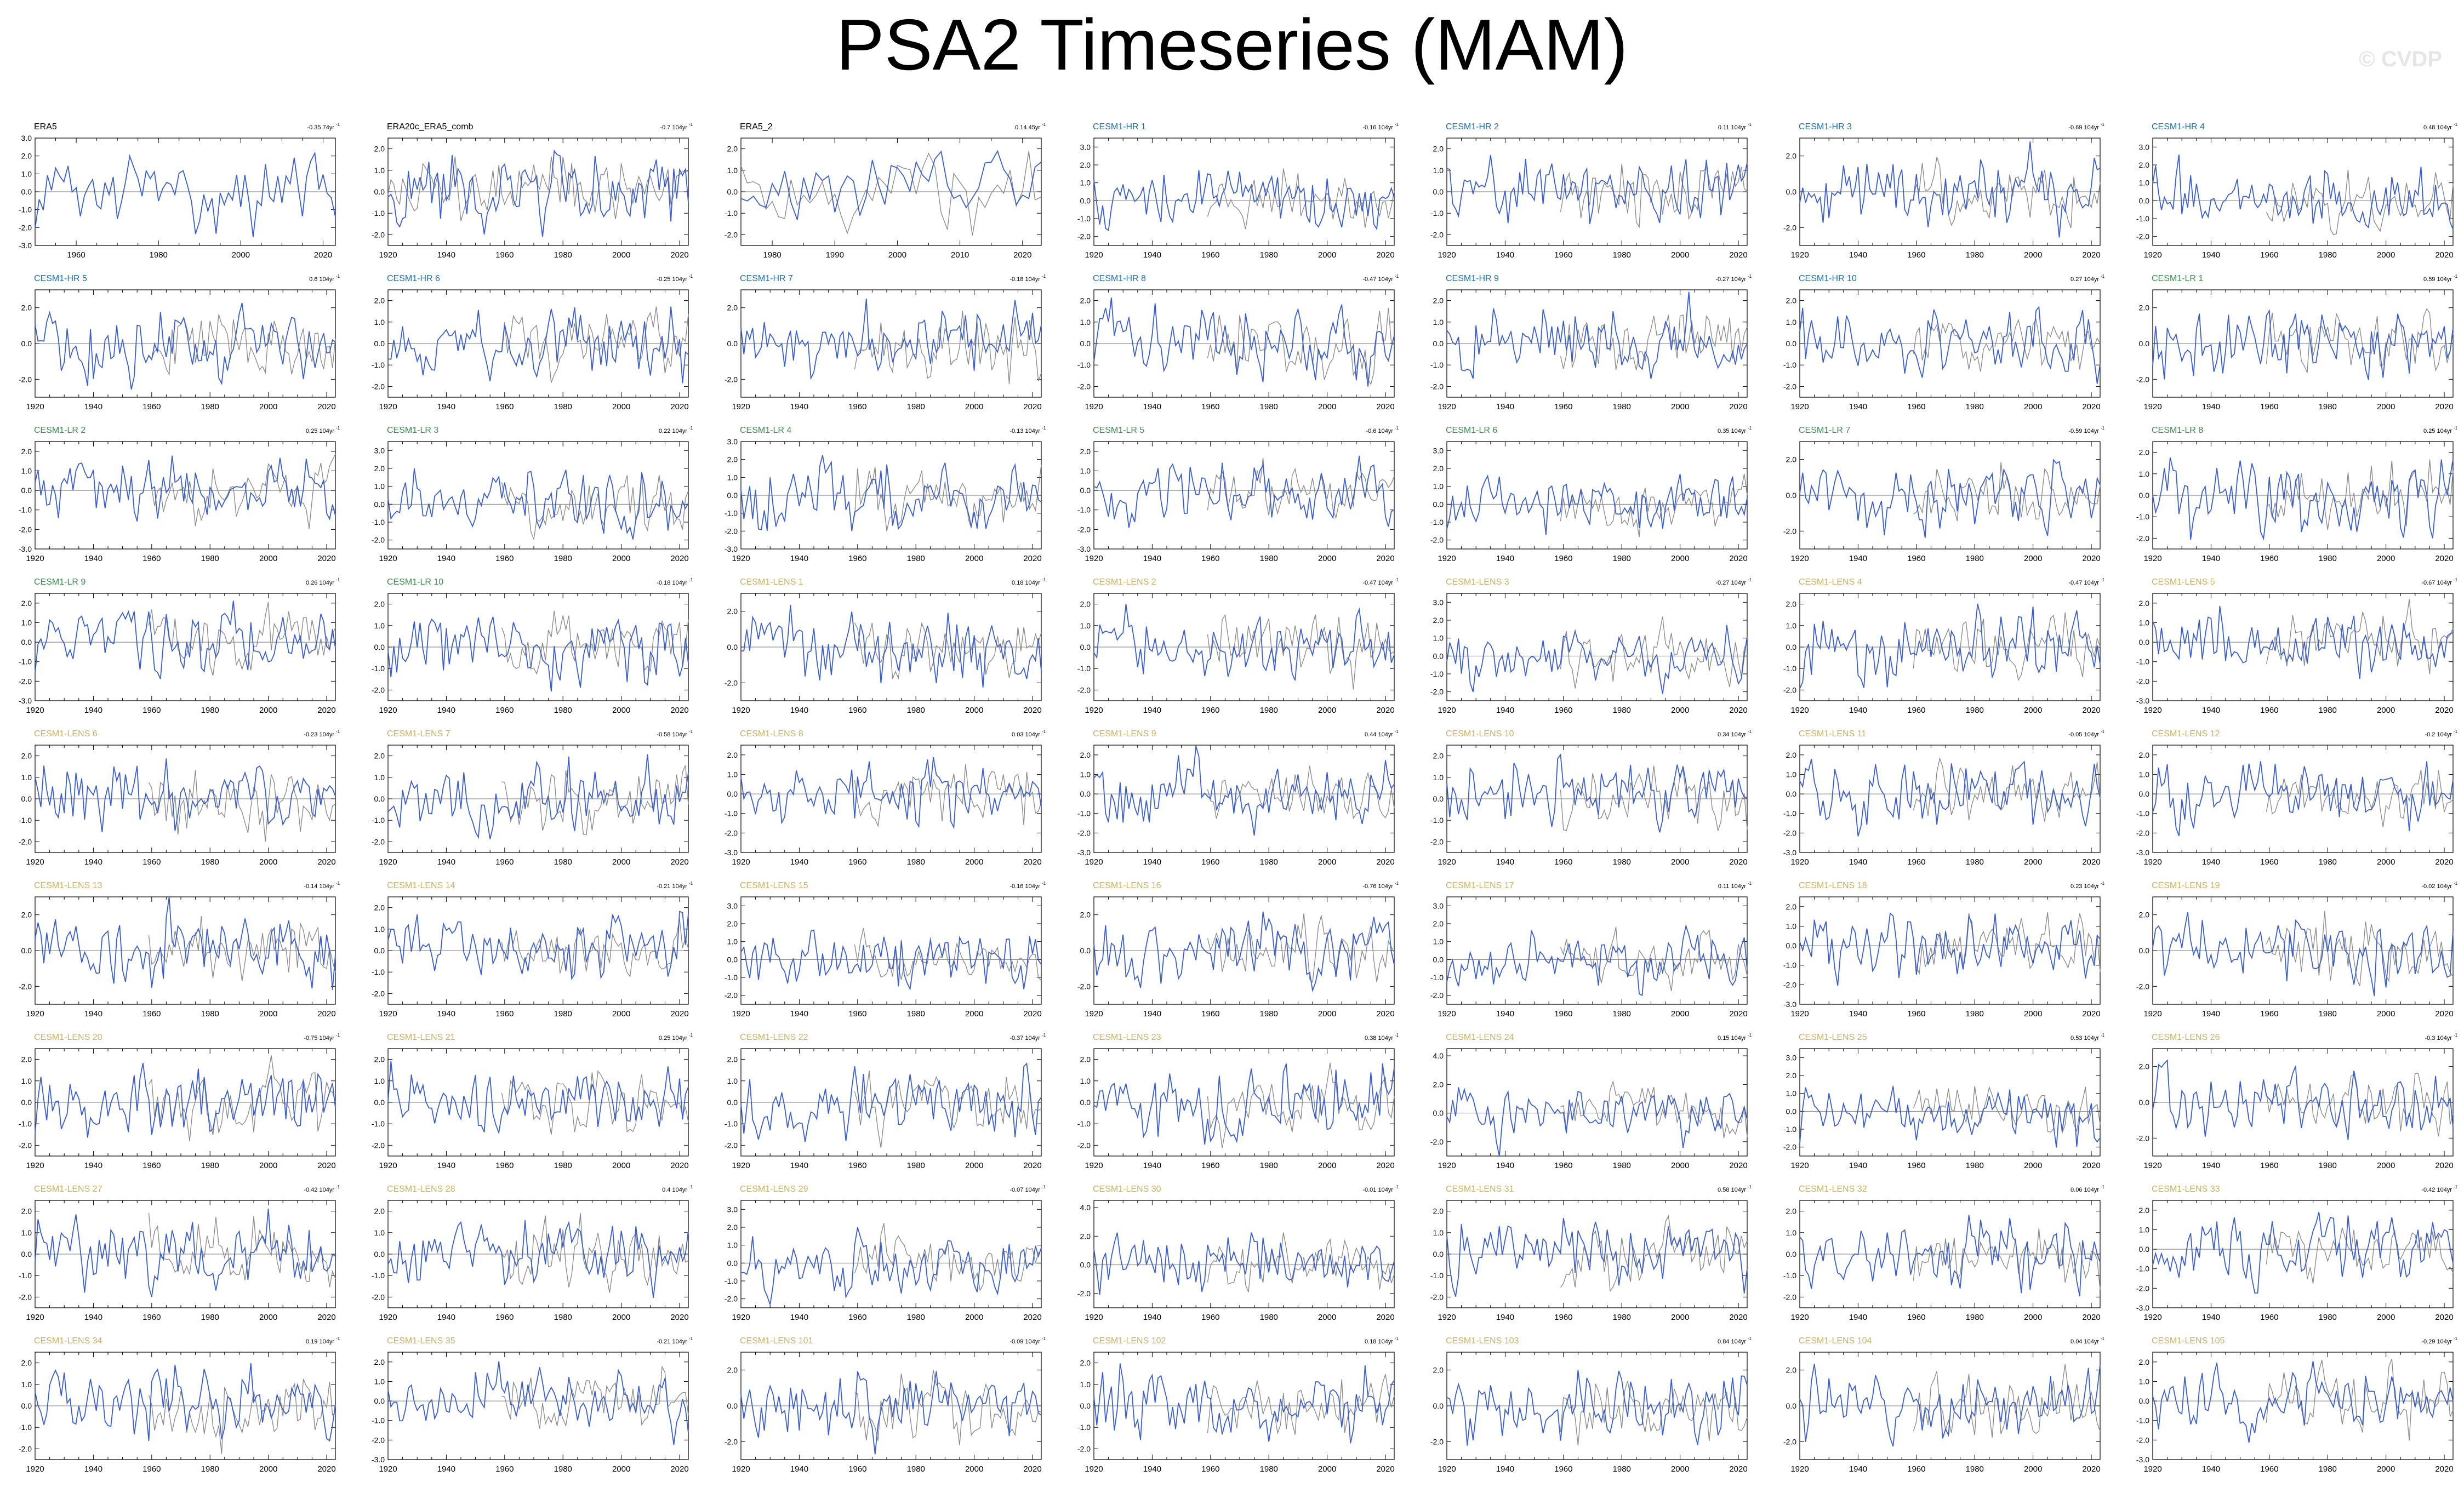 Image resolution: width=2464 pixels, height=1499 pixels. What do you see at coordinates (1024, 886) in the screenshot?
I see `panel-trend: -0.16 104yr` at bounding box center [1024, 886].